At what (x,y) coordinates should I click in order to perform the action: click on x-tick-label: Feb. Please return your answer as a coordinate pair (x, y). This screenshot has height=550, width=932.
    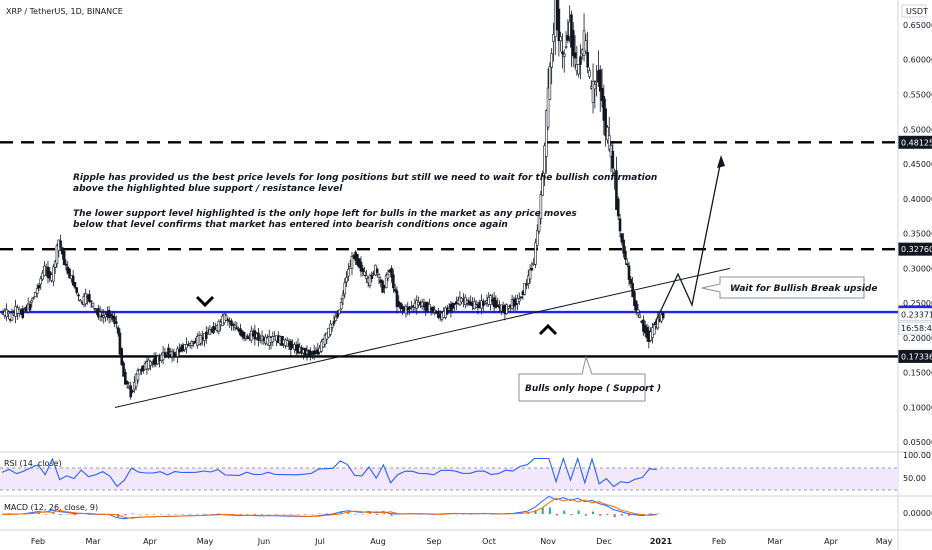
    Looking at the image, I should click on (719, 541).